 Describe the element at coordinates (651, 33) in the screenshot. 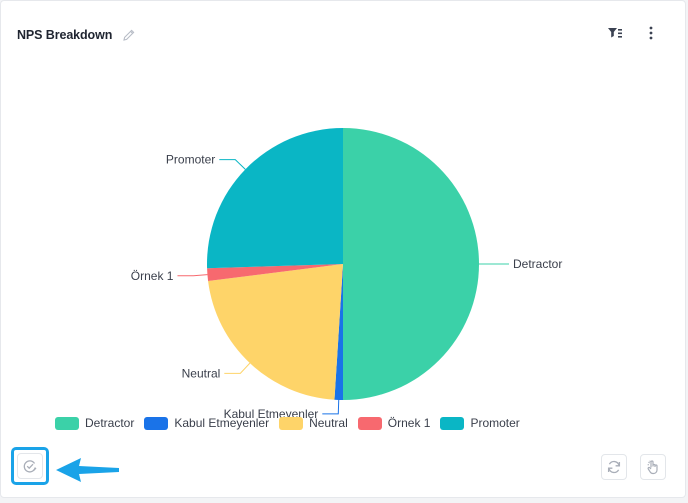

I see `more-vertical-icon` at that location.